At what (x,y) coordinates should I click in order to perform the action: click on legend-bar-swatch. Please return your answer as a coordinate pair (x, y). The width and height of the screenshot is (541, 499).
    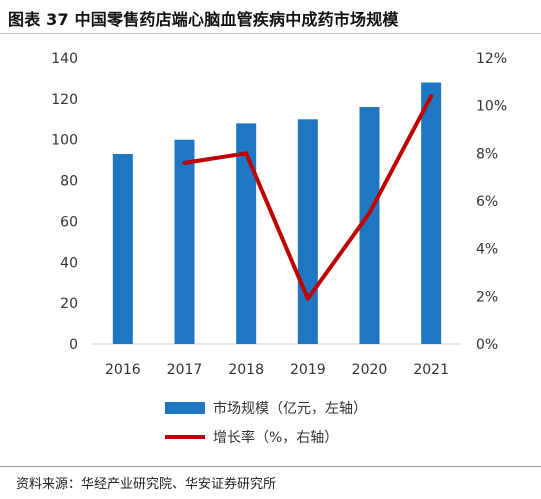
    Looking at the image, I should click on (185, 408).